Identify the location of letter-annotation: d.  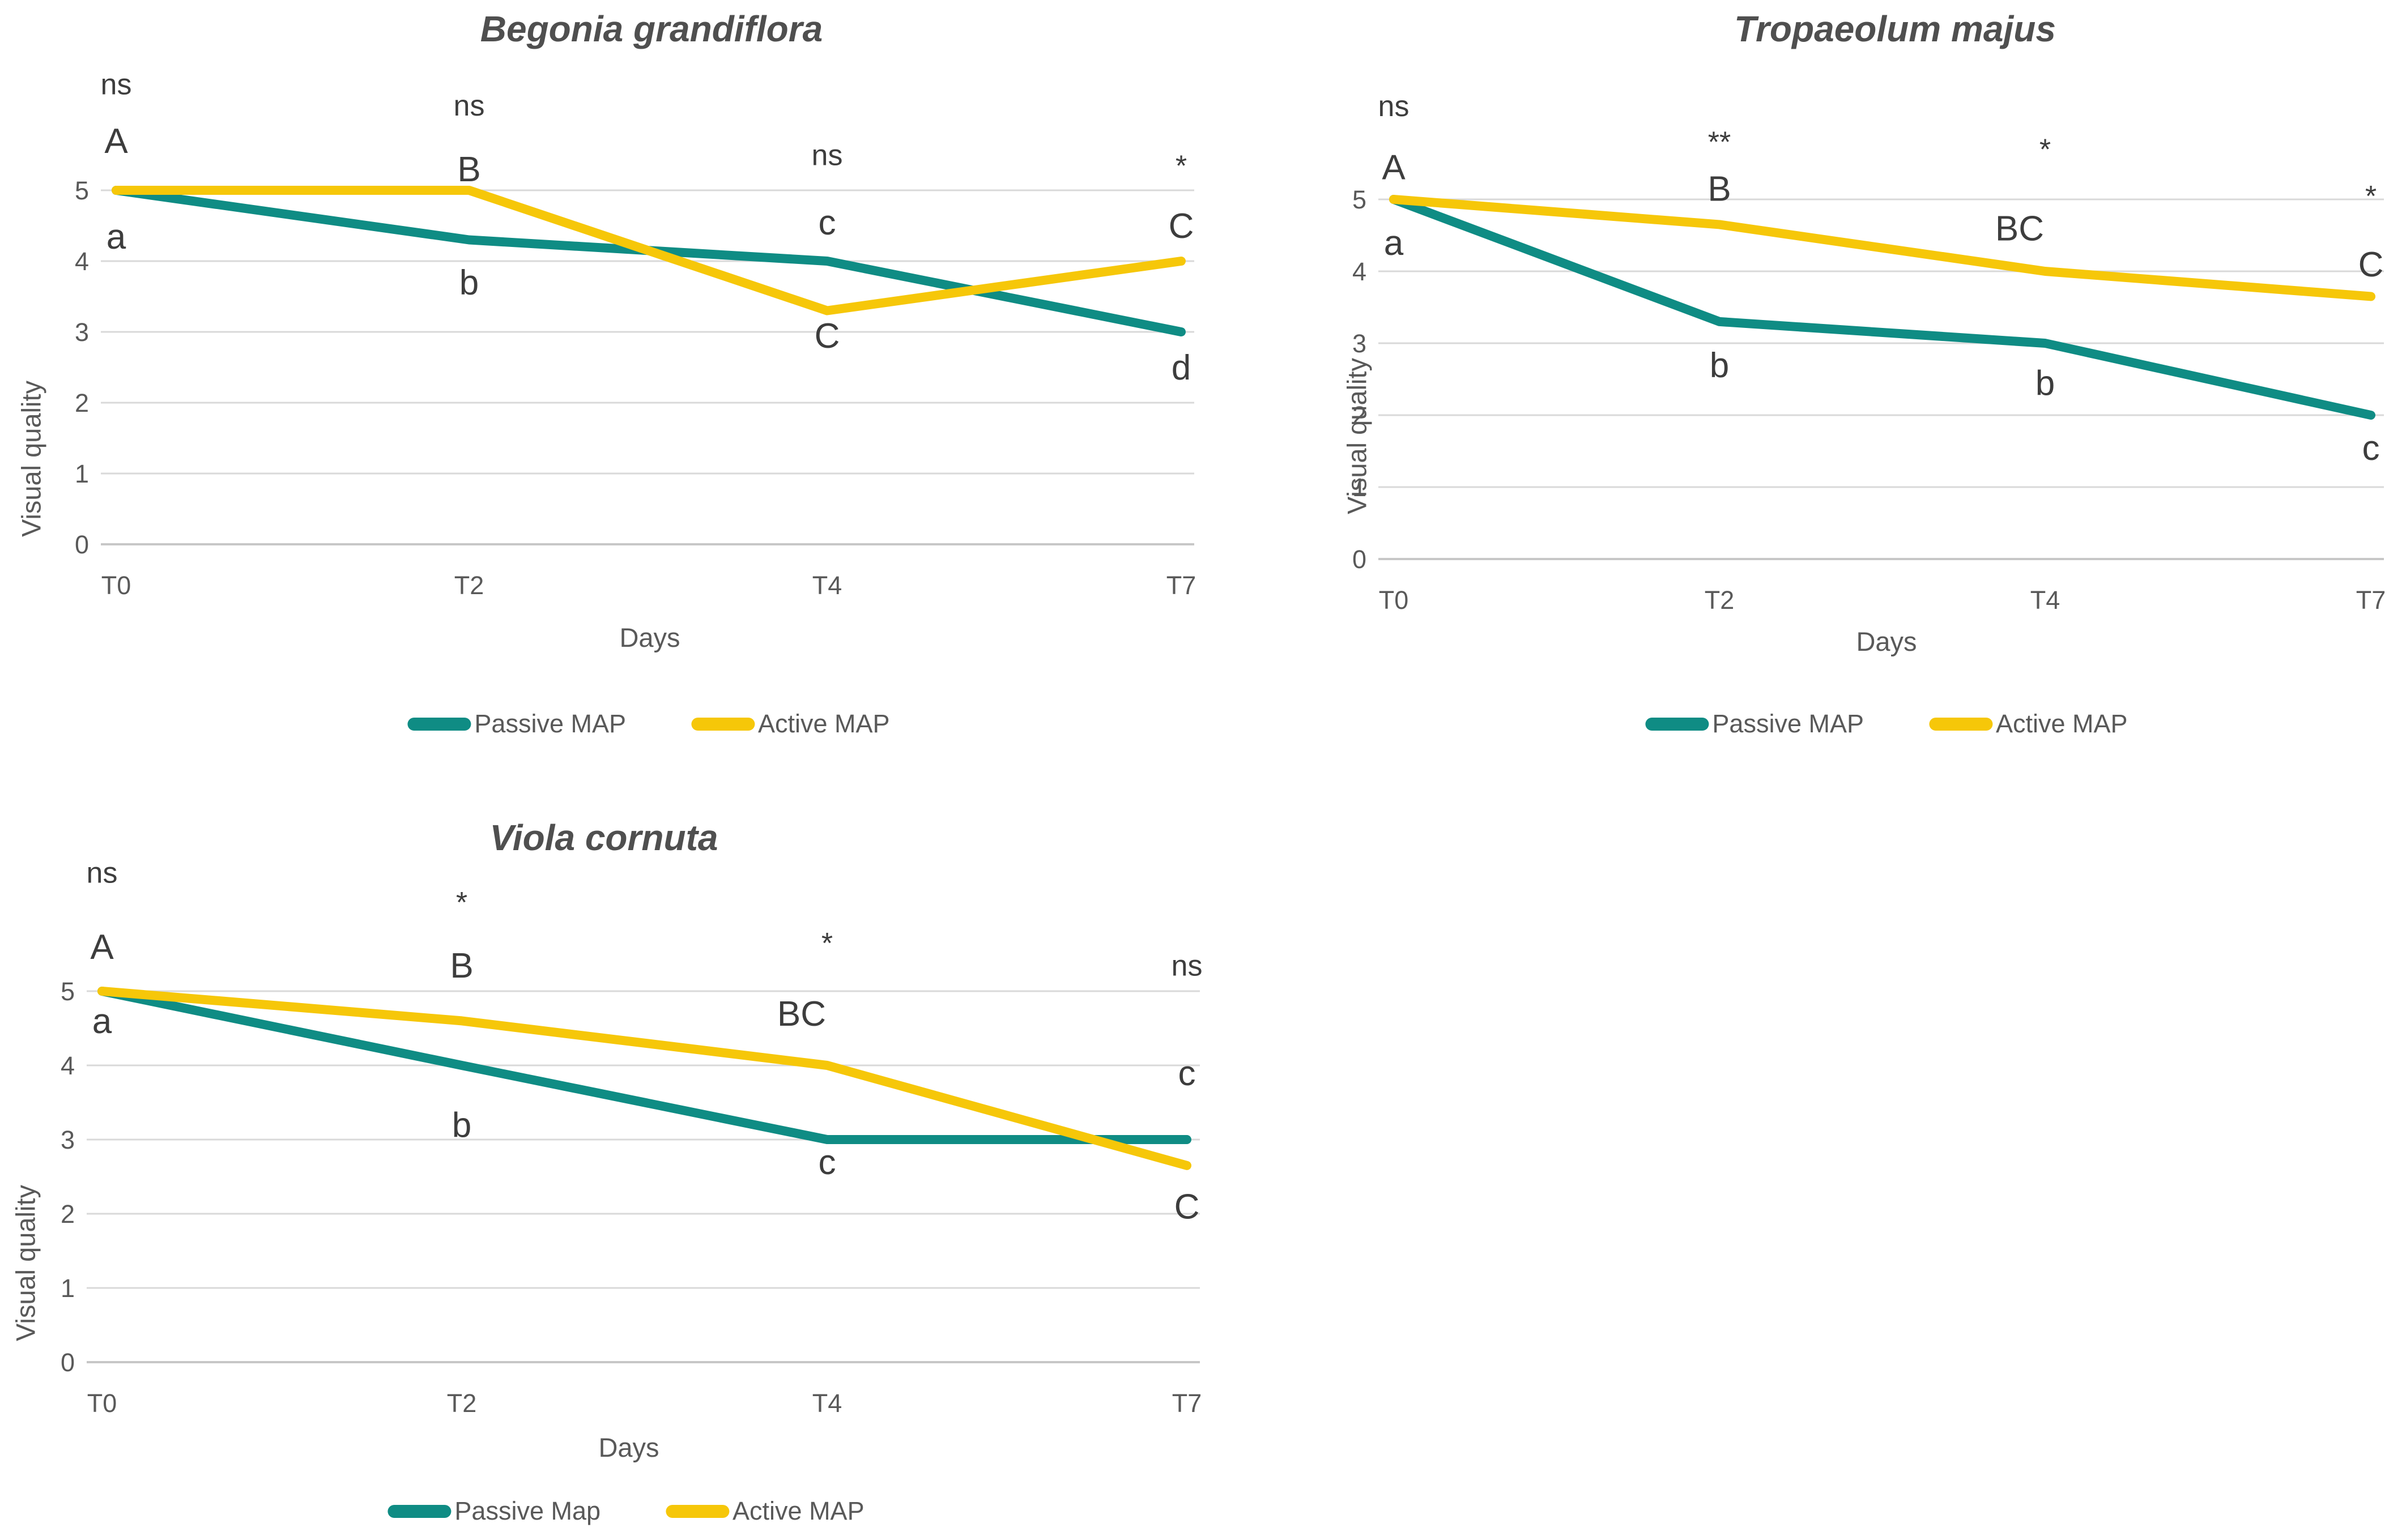
(1182, 367).